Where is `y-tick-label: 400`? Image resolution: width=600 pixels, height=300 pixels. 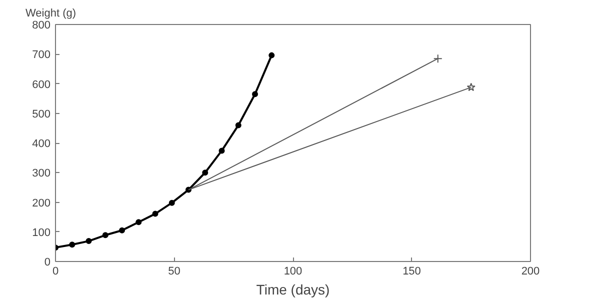
y-tick-label: 400 is located at coordinates (41, 144).